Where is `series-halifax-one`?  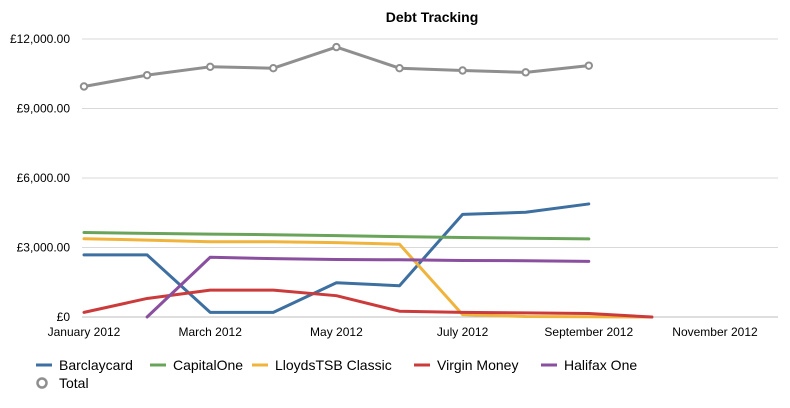 series-halifax-one is located at coordinates (368, 287).